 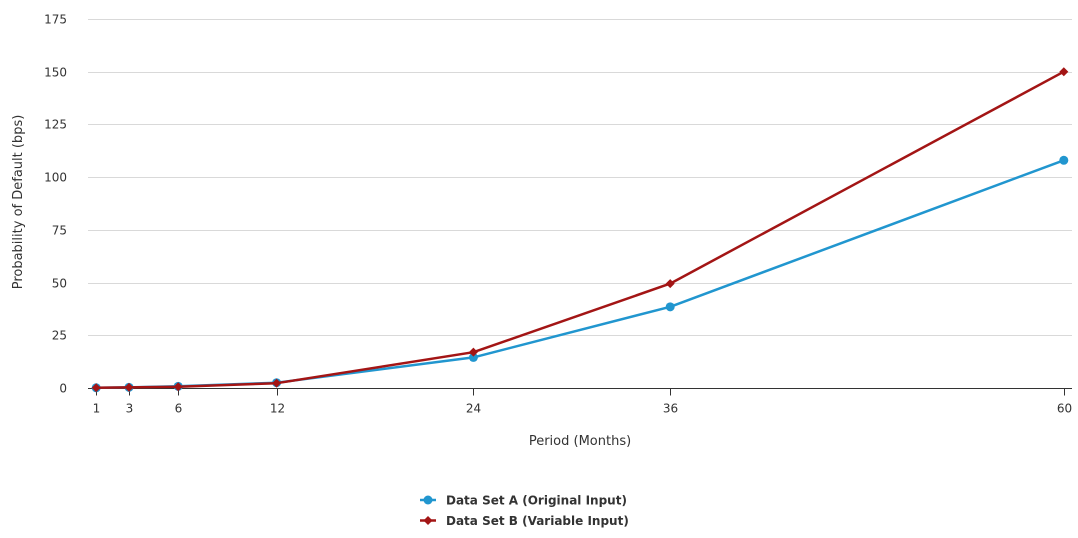 What do you see at coordinates (59, 336) in the screenshot?
I see `y-tick-label: 25` at bounding box center [59, 336].